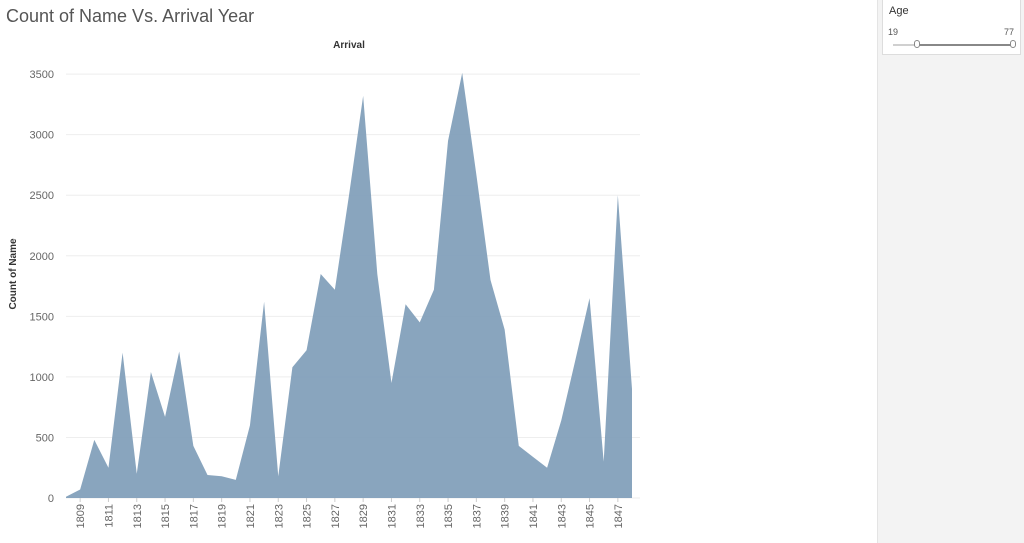 The image size is (1024, 543). What do you see at coordinates (619, 516) in the screenshot?
I see `x-tick-label: 1847` at bounding box center [619, 516].